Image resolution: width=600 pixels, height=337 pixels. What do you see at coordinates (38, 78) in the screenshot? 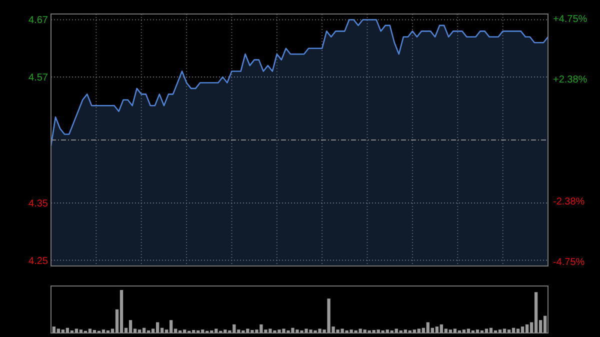
I see `y-tick-label: 4.57` at bounding box center [38, 78].